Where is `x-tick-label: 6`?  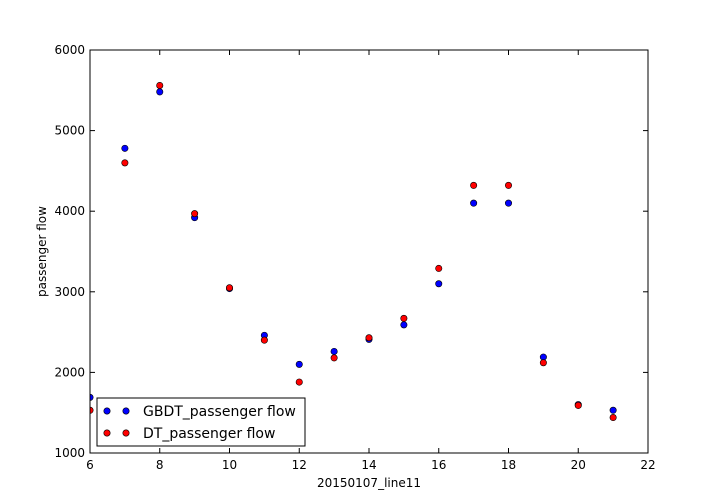 x-tick-label: 6 is located at coordinates (90, 465).